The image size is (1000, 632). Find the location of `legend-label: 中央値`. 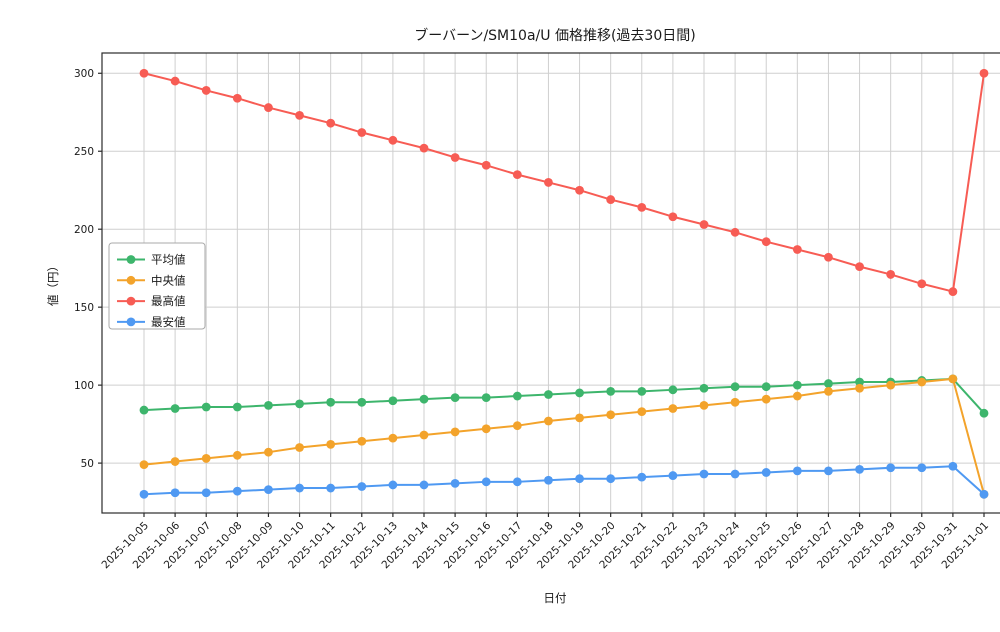

legend-label: 中央値 is located at coordinates (168, 280).